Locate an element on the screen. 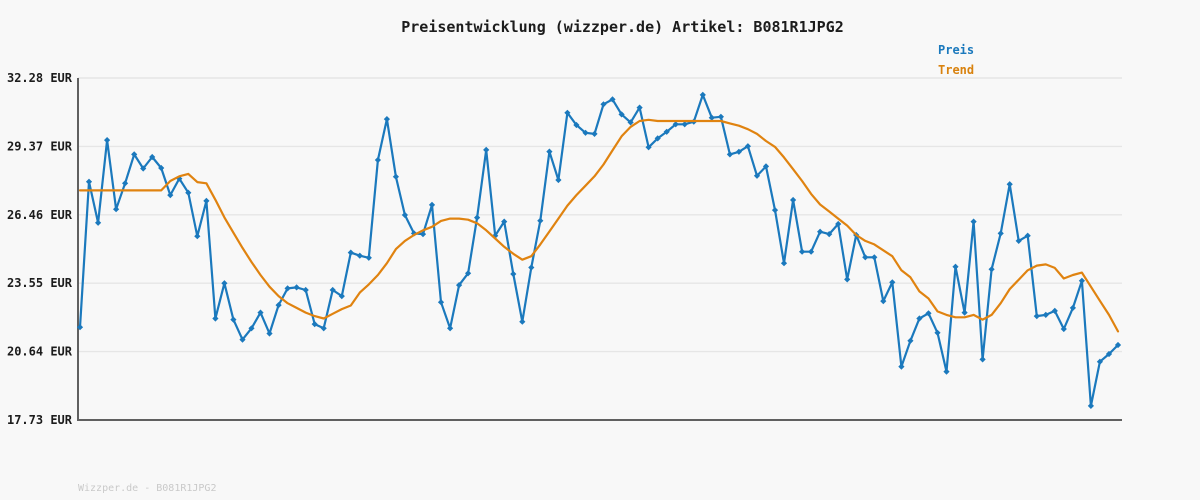 The width and height of the screenshot is (1200, 500). y-axis-tick-label: 29.37 EUR is located at coordinates (40, 146).